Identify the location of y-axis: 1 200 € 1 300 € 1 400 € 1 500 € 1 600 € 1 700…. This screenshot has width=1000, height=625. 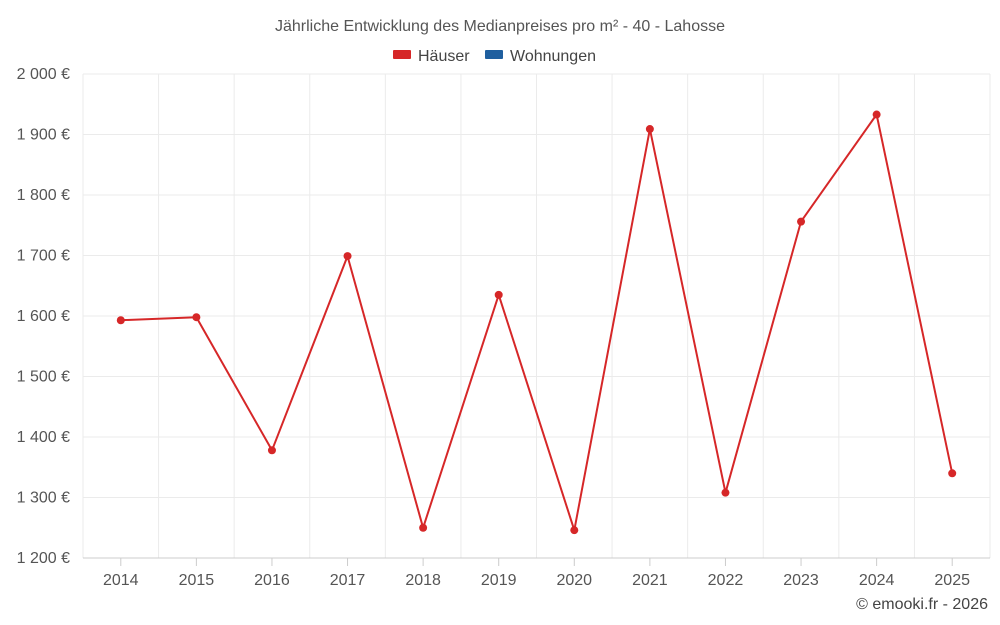
(43, 316).